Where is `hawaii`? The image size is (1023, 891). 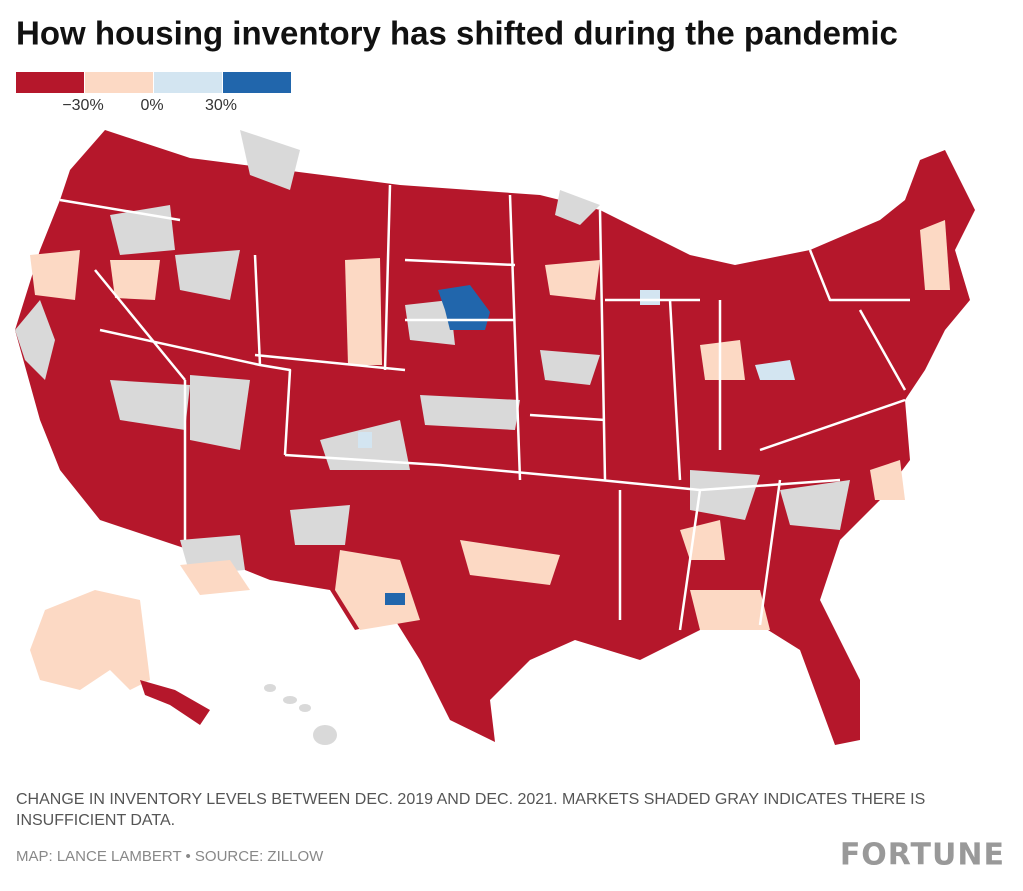 hawaii is located at coordinates (300, 714).